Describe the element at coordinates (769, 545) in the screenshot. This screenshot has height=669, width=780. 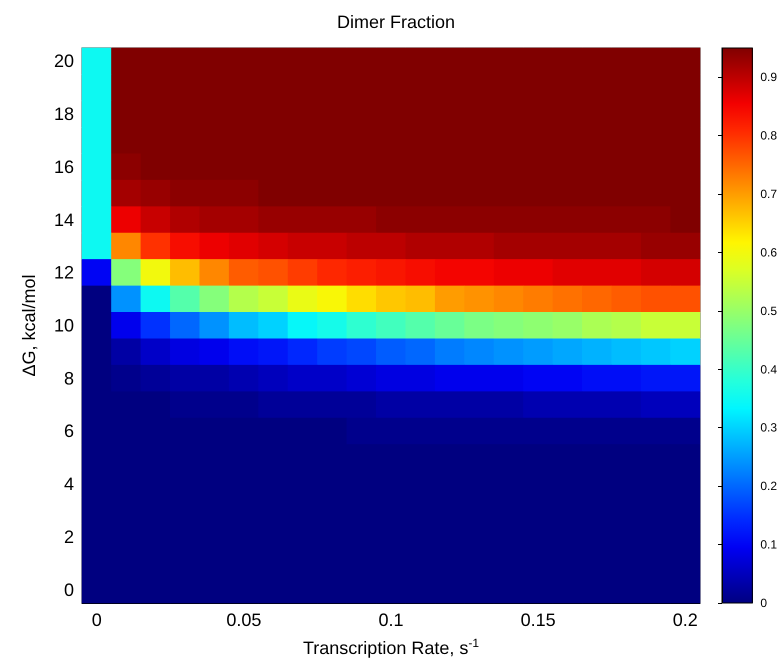
I see `color-bar-label: 0.1` at that location.